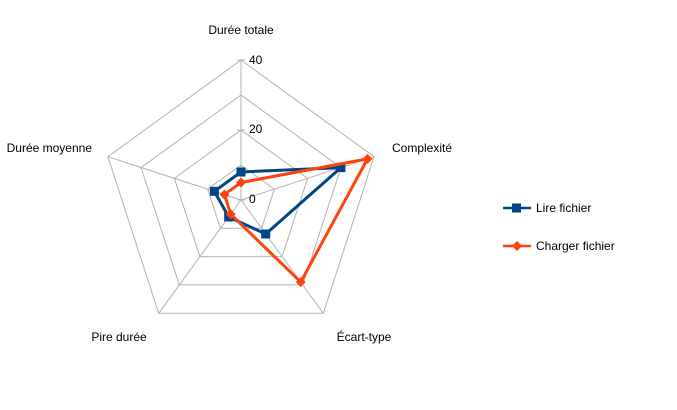 The image size is (677, 410). I want to click on axis-label-duree-totale: Durée totale, so click(241, 30).